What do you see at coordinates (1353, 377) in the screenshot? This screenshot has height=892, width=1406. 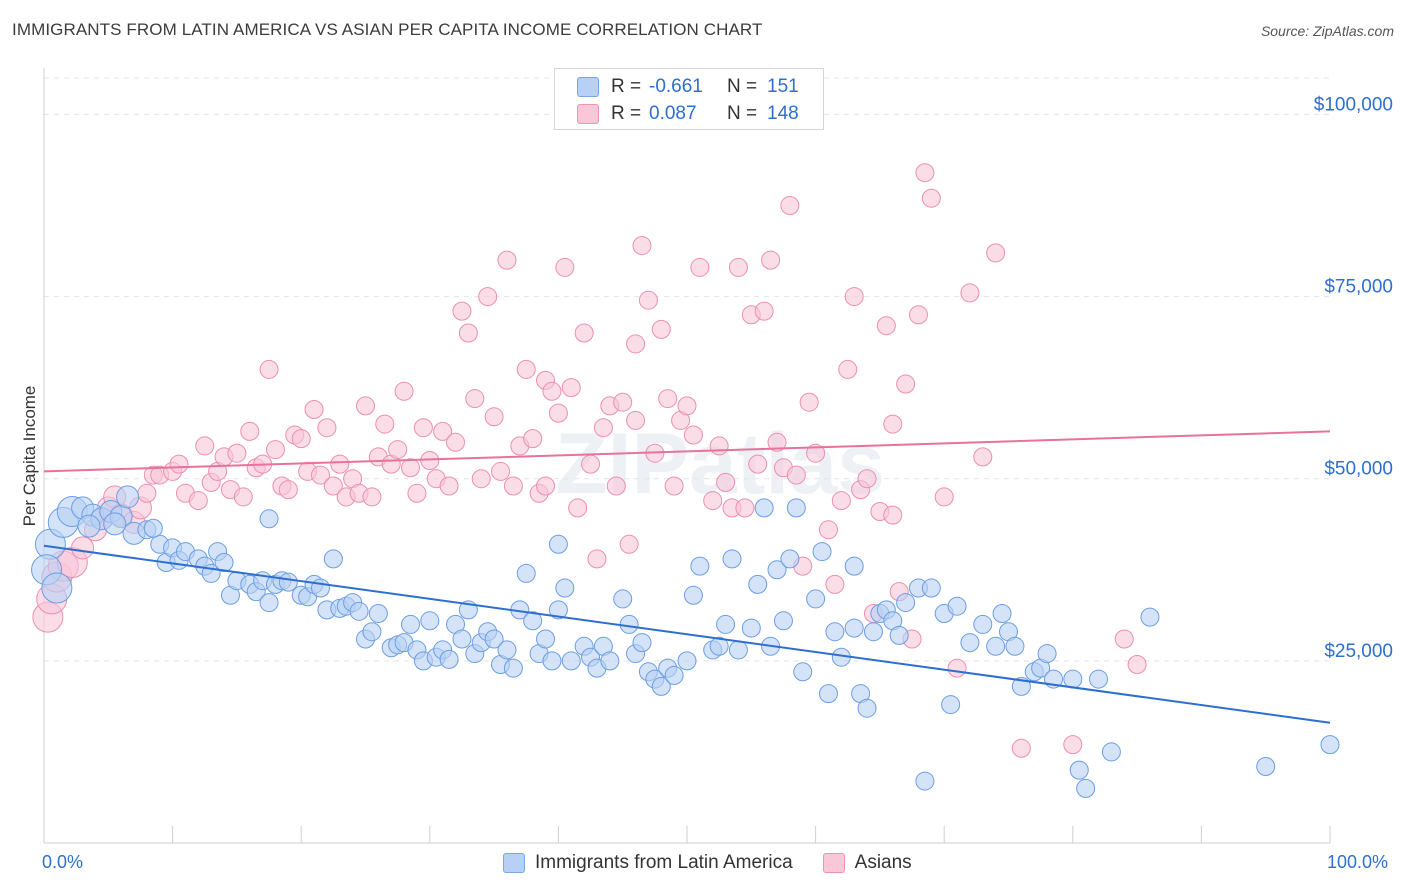 I see `y-tick-labels: $25,000 $50,000 $75,000 $100,000` at bounding box center [1353, 377].